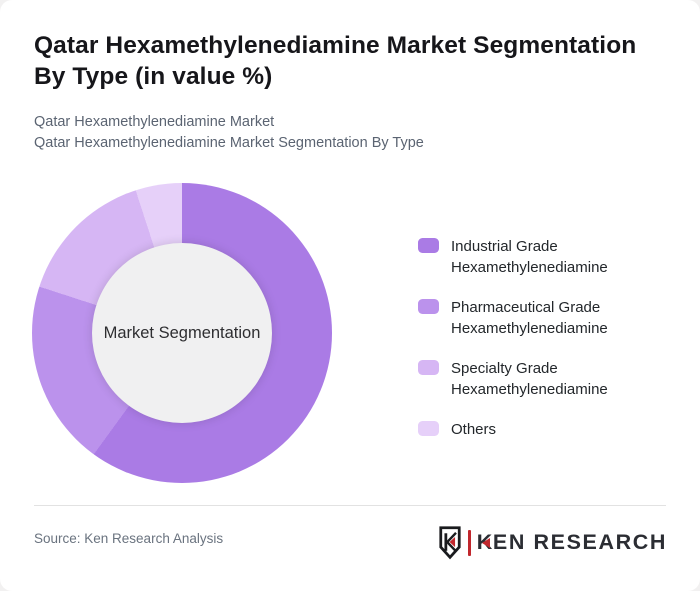 Image resolution: width=700 pixels, height=591 pixels. What do you see at coordinates (450, 543) in the screenshot?
I see `ken-research-shield-icon` at bounding box center [450, 543].